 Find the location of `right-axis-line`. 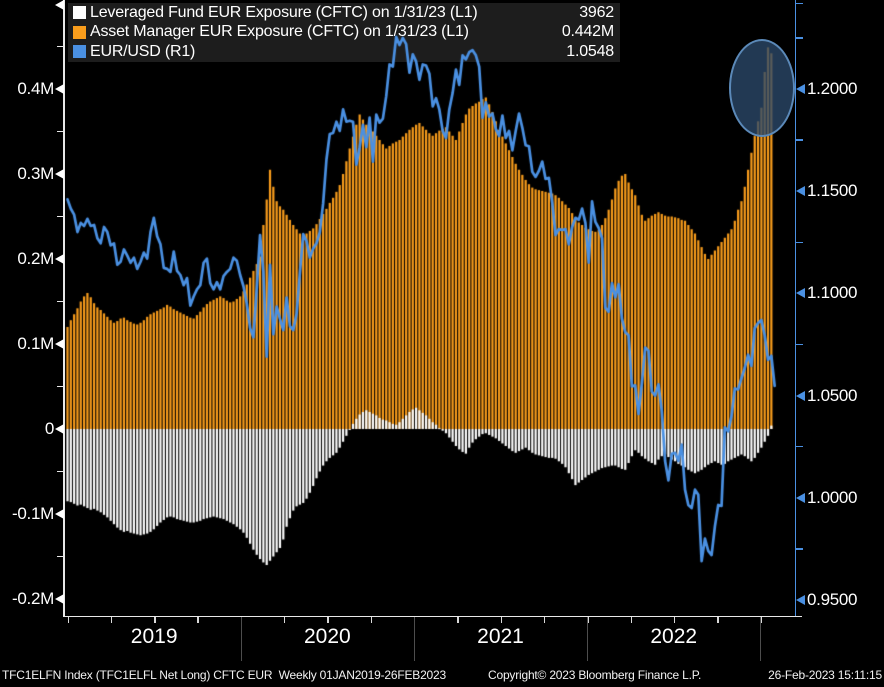

right-axis-line is located at coordinates (795, 308).